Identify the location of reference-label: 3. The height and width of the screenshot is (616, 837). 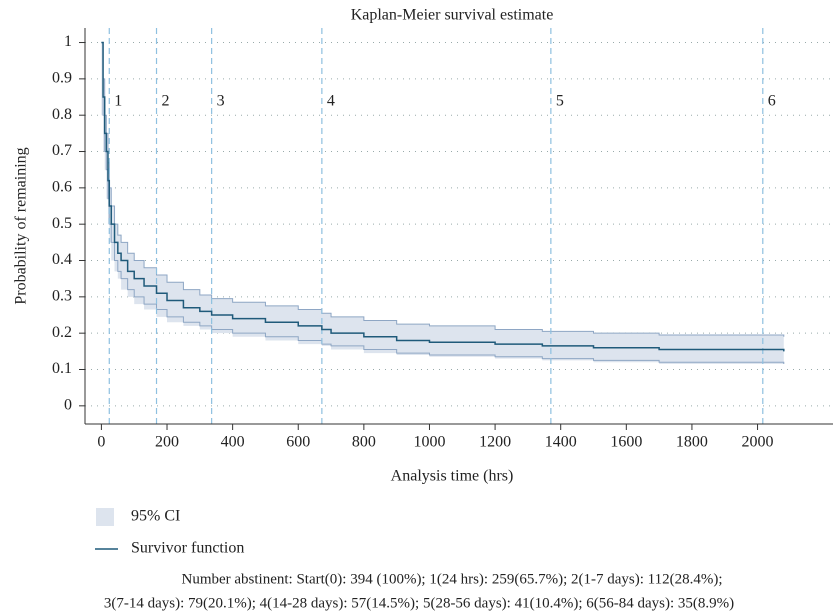
(221, 101).